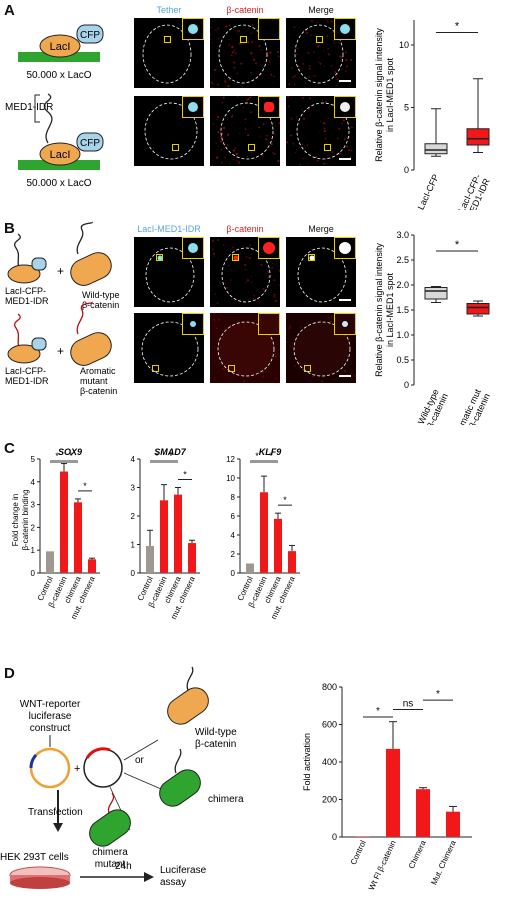  Describe the element at coordinates (230, 478) in the screenshot. I see `y-tick-label: 10` at that location.